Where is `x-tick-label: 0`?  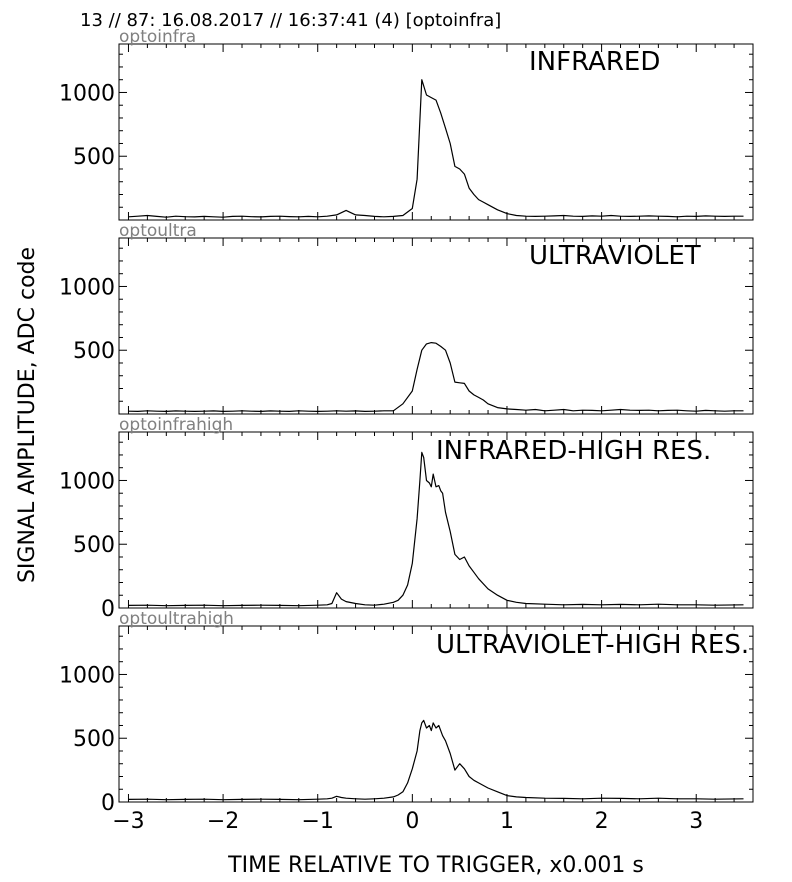 x-tick-label: 0 is located at coordinates (412, 821).